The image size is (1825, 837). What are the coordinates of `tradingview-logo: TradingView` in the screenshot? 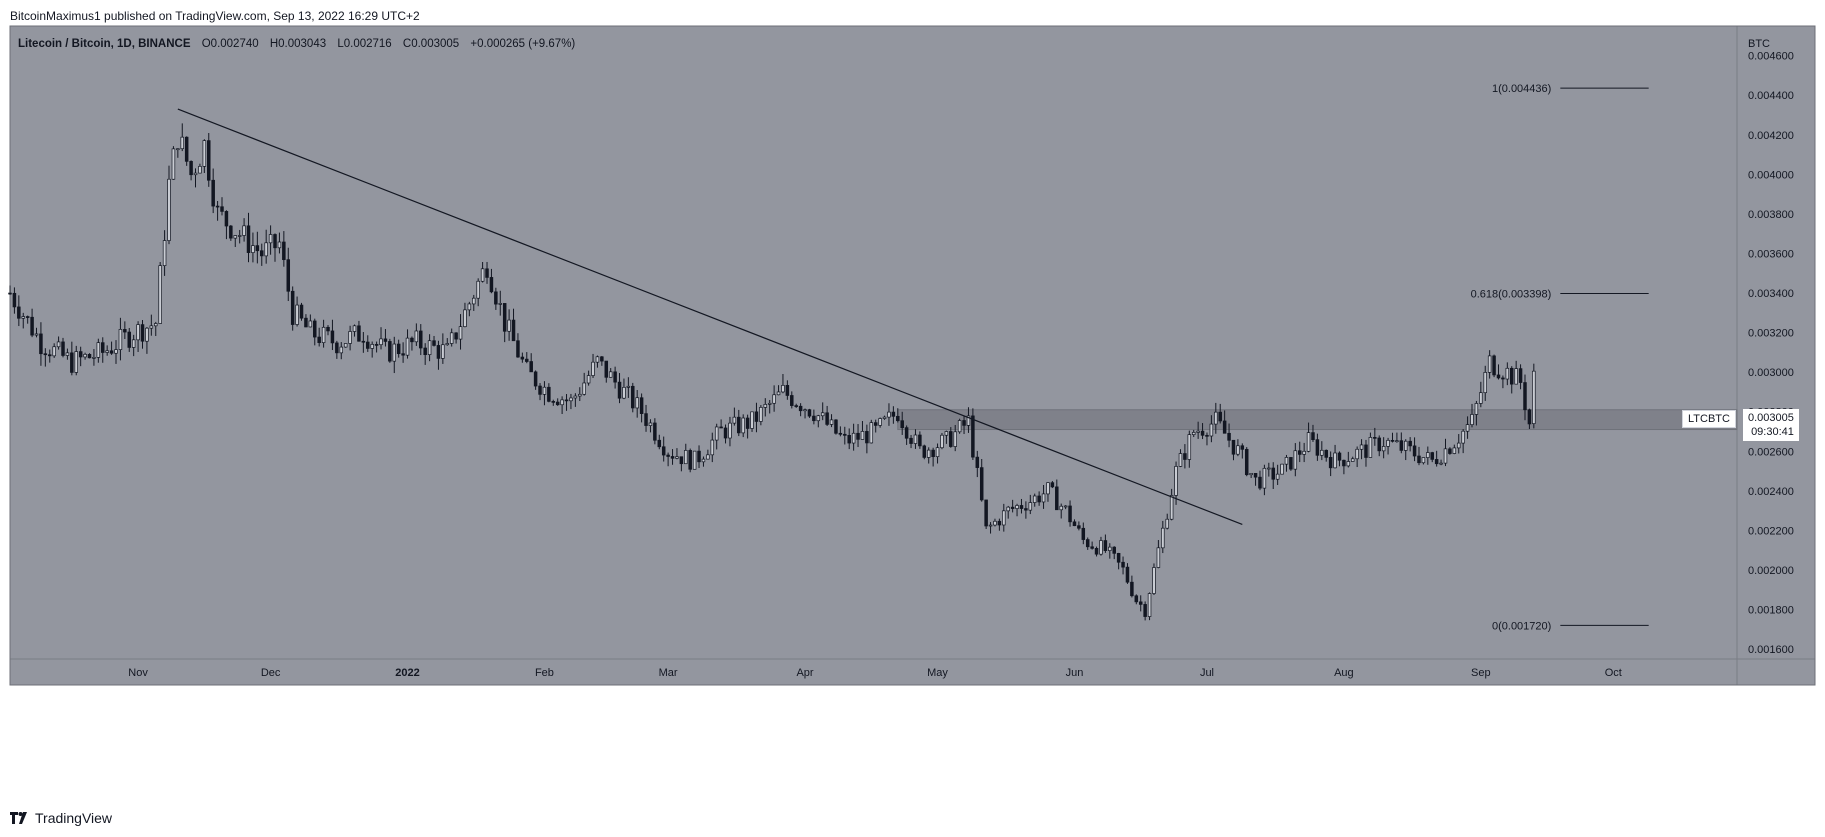 It's located at (61, 818).